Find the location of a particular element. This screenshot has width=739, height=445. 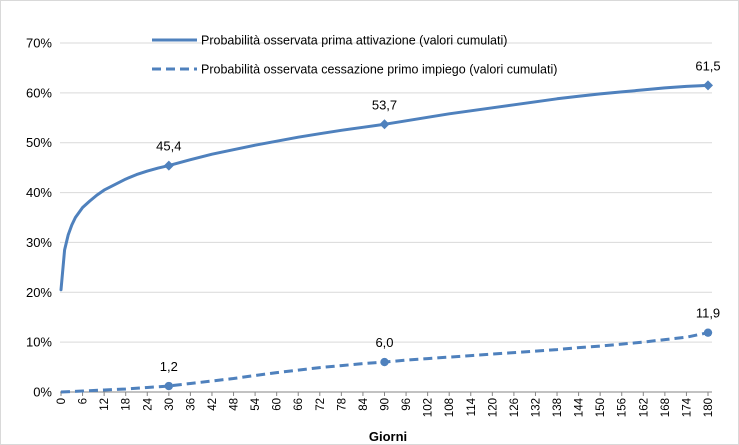

x-tick-label: 114 is located at coordinates (472, 406).